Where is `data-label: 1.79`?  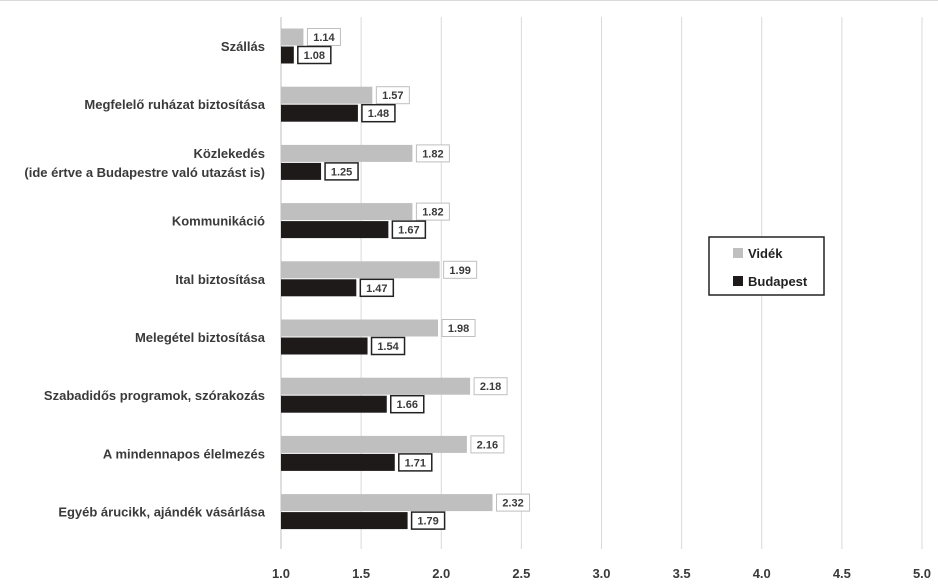 data-label: 1.79 is located at coordinates (427, 522).